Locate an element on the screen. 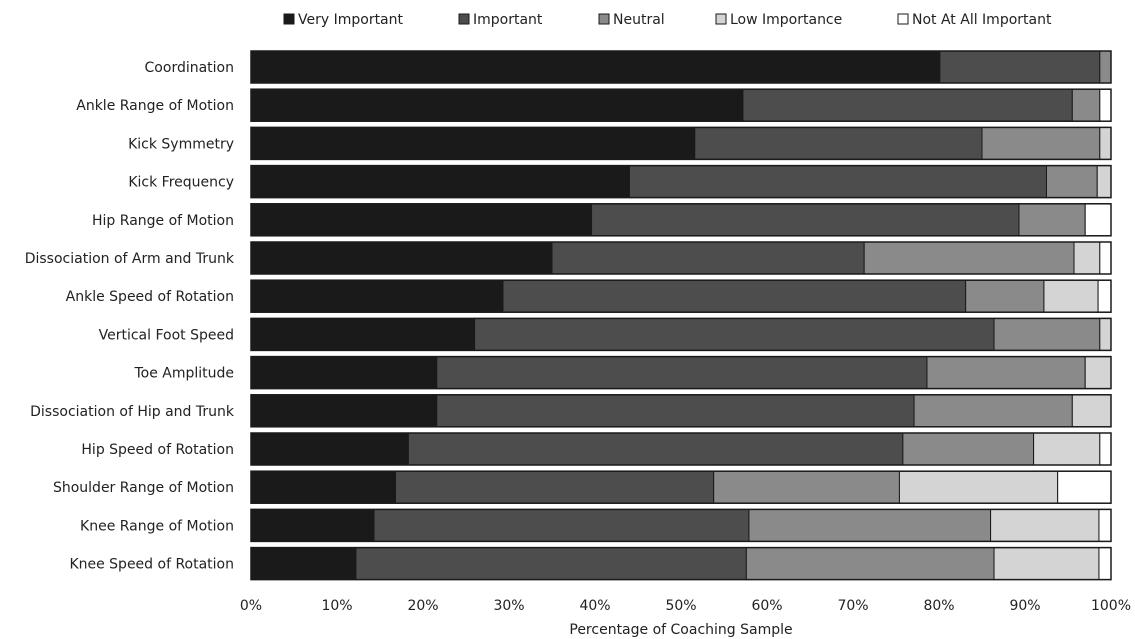 This screenshot has width=1135, height=639. x-tick-label: 10% is located at coordinates (336, 606).